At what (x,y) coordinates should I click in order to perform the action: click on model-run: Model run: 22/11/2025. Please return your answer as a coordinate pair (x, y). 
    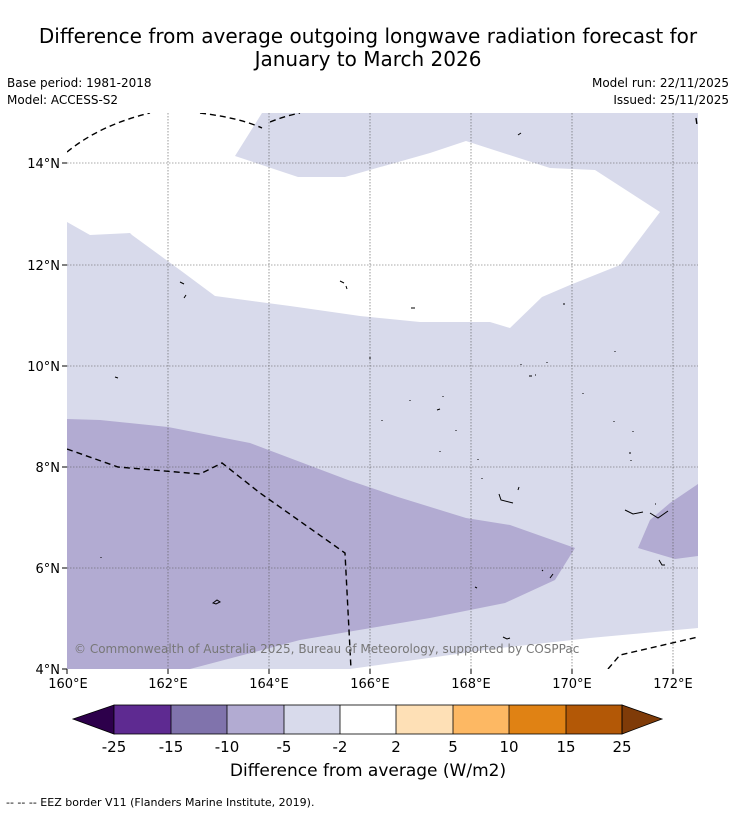
    Looking at the image, I should click on (660, 83).